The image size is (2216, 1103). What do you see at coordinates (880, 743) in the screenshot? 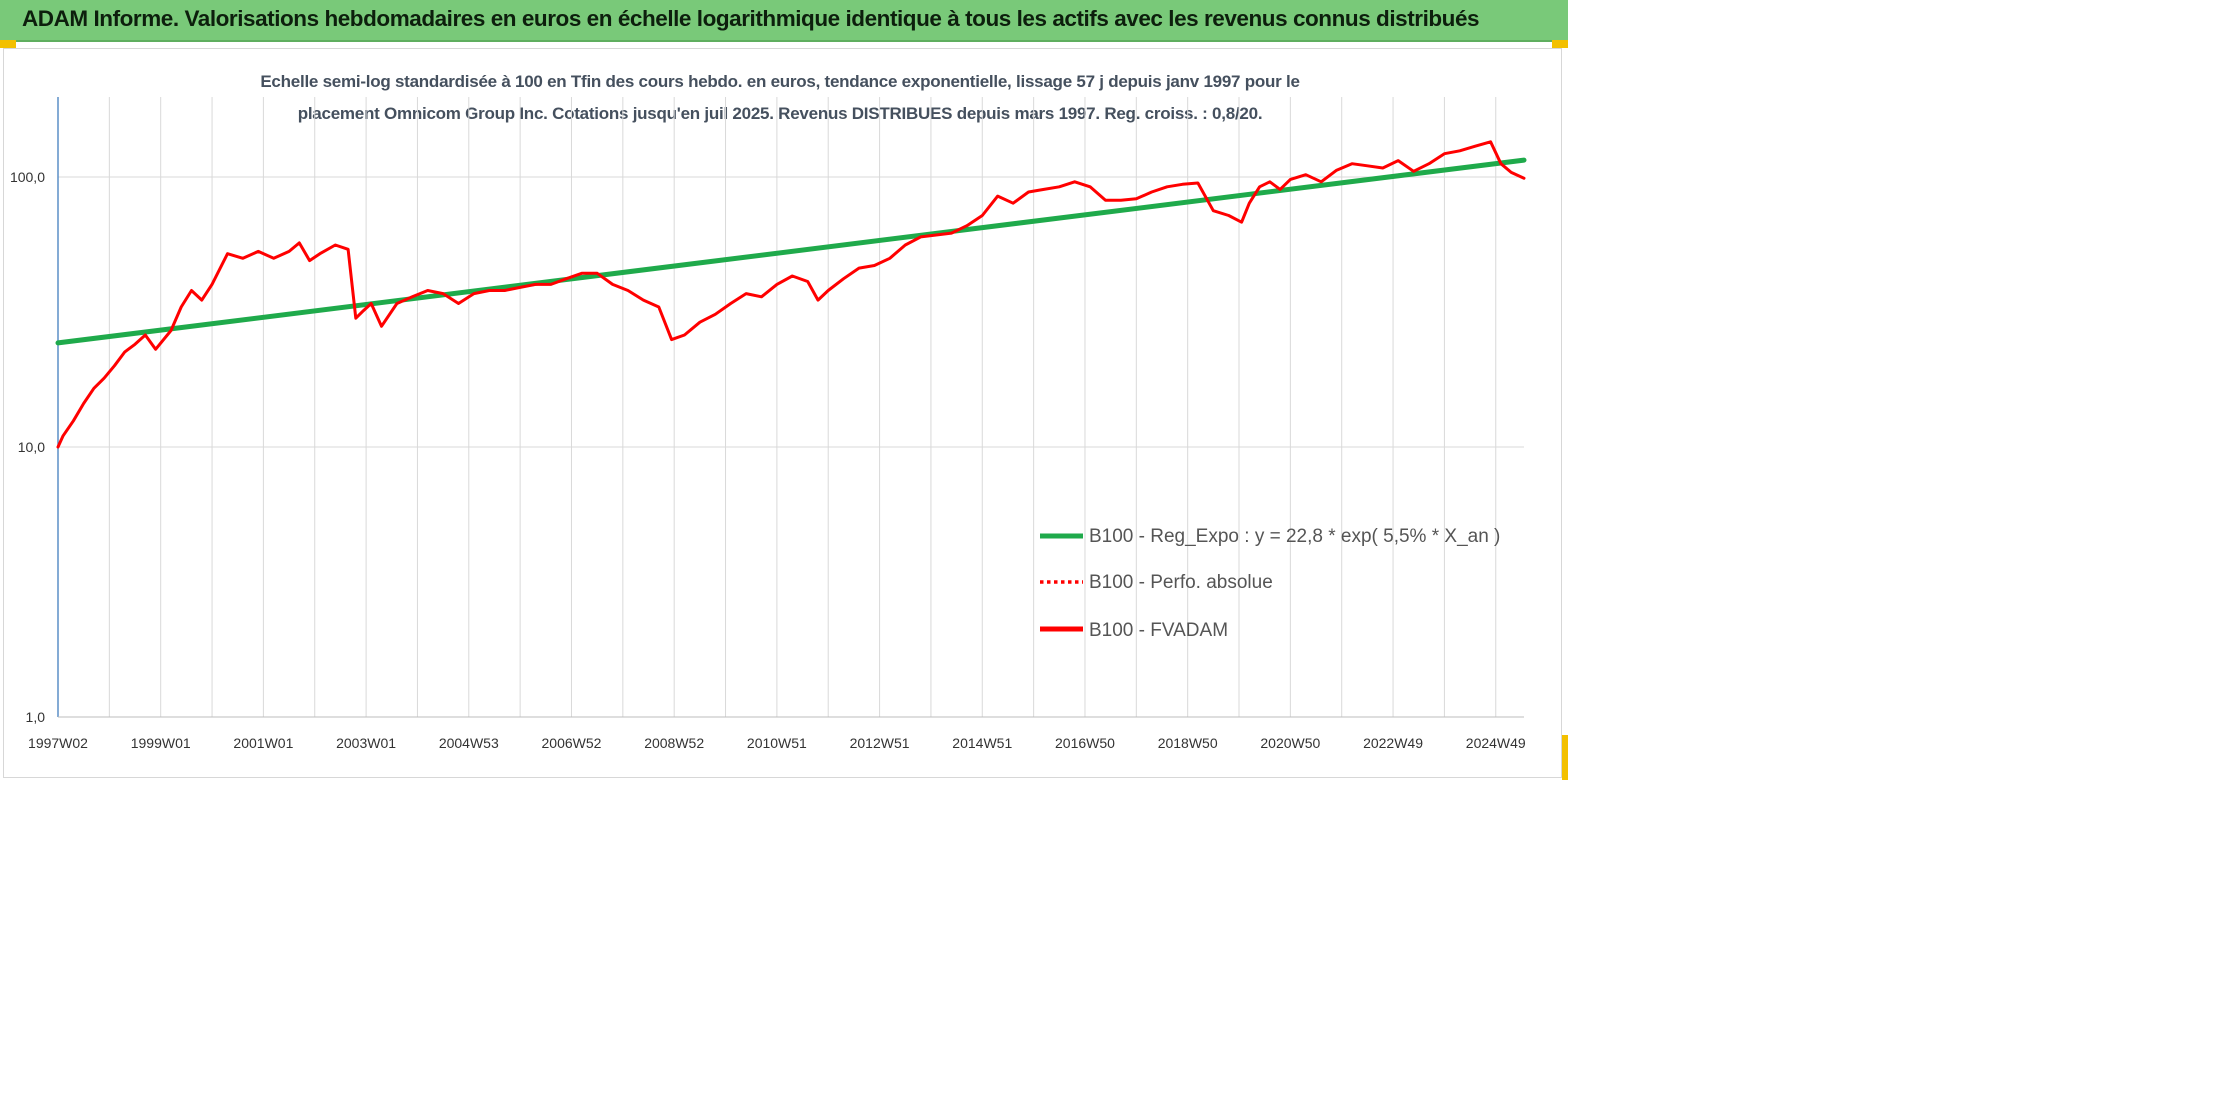
I see `x-tick-label: 2012W51` at bounding box center [880, 743].